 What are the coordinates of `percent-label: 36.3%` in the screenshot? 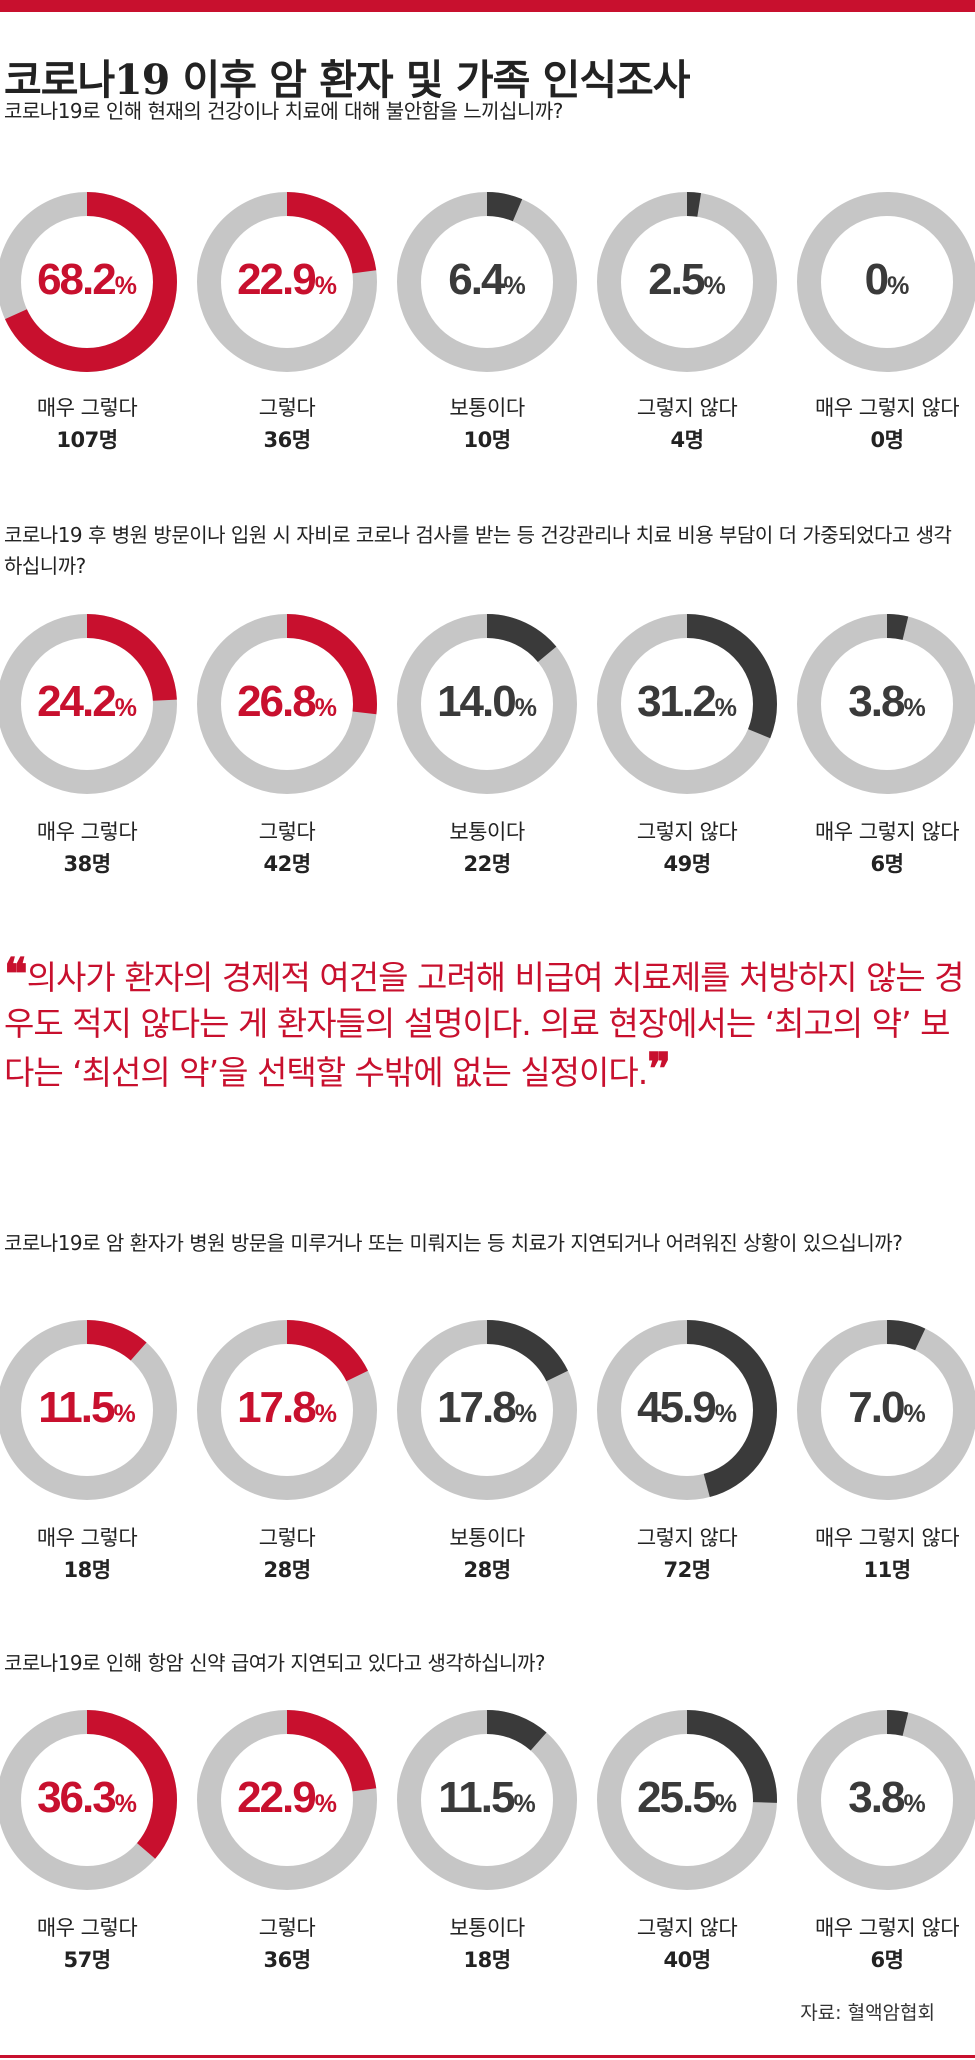 It's located at (88, 1801).